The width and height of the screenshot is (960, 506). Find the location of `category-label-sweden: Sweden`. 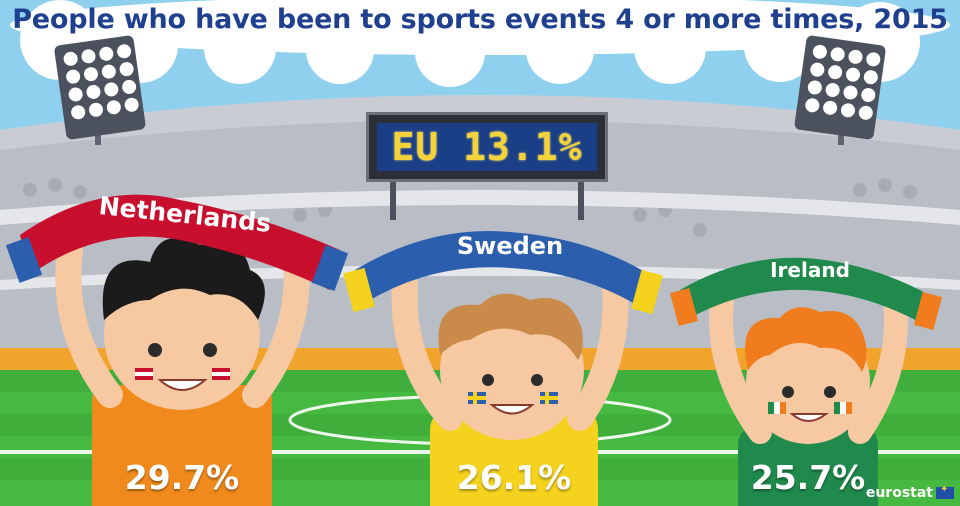

category-label-sweden: Sweden is located at coordinates (510, 246).